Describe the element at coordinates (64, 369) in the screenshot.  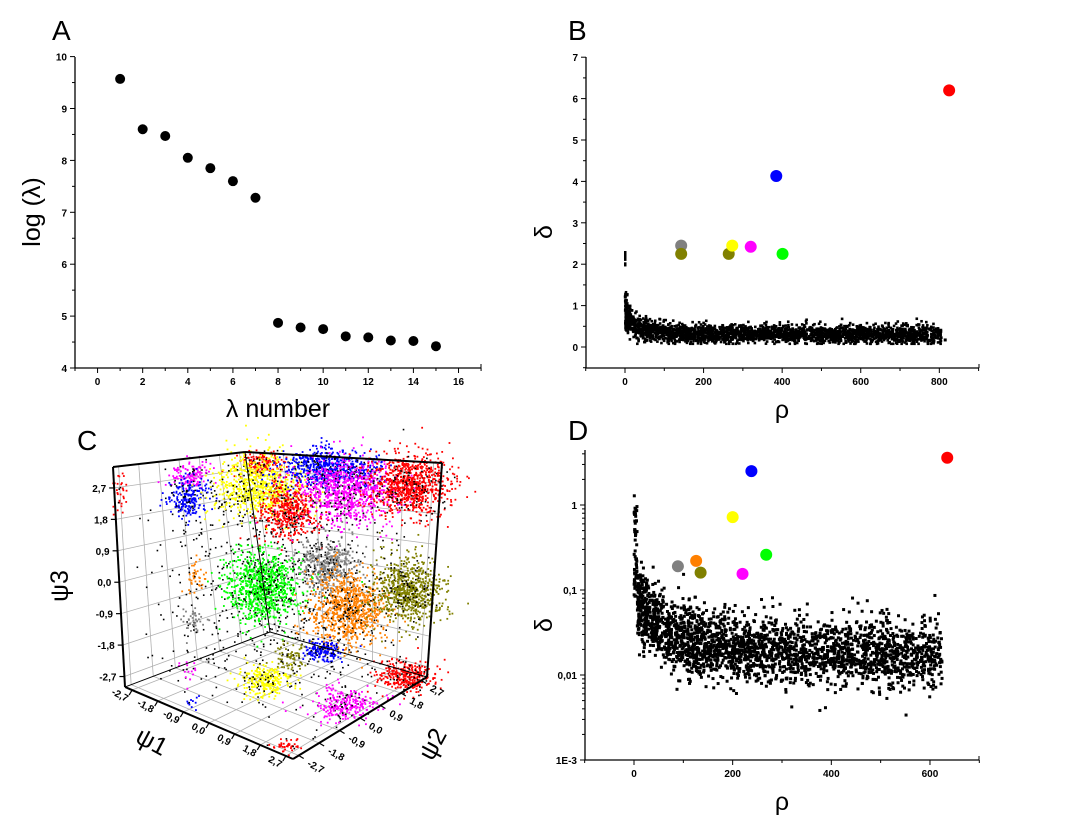
I see `y-tick-label: 4` at that location.